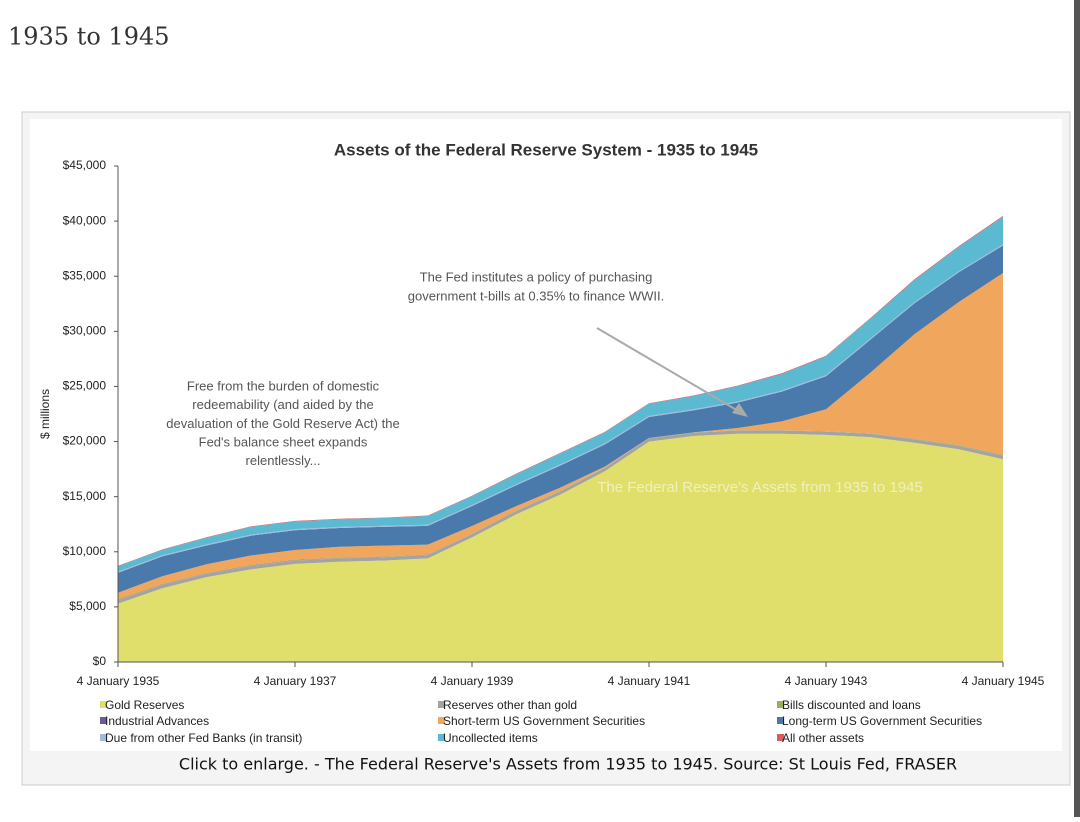  Describe the element at coordinates (283, 385) in the screenshot. I see `annotation: Free from the burden of domestic` at that location.